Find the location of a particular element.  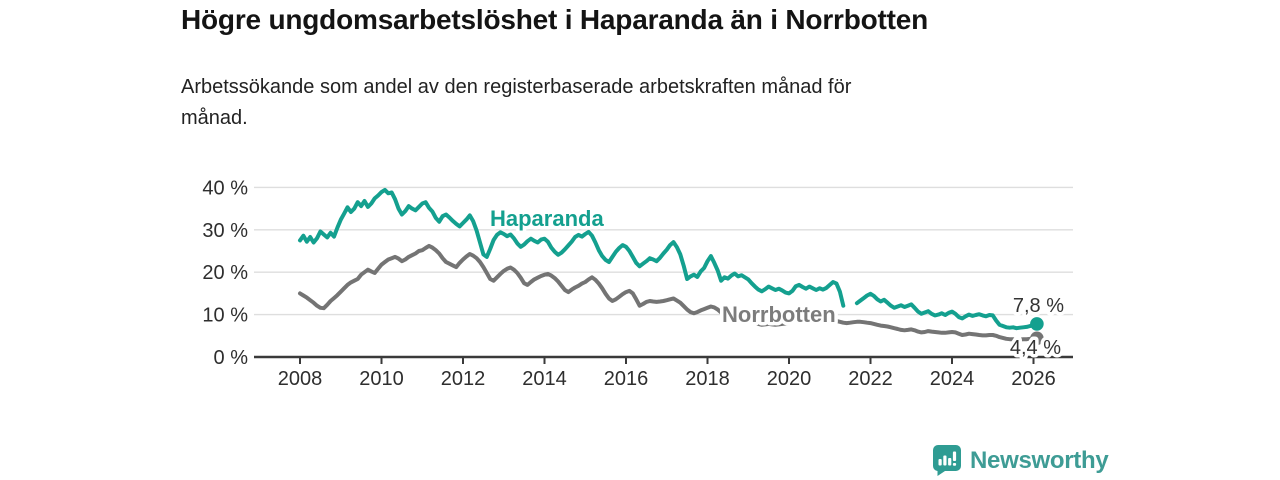

x-tick-label: 2008 is located at coordinates (300, 379).